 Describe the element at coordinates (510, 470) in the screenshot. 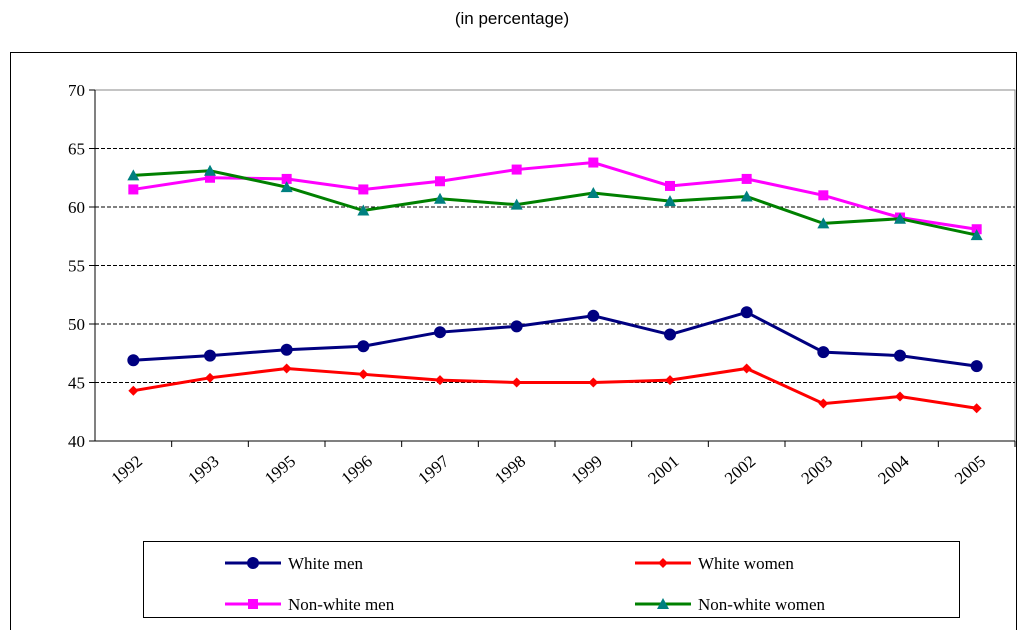

I see `x-tick-label: 1998` at that location.